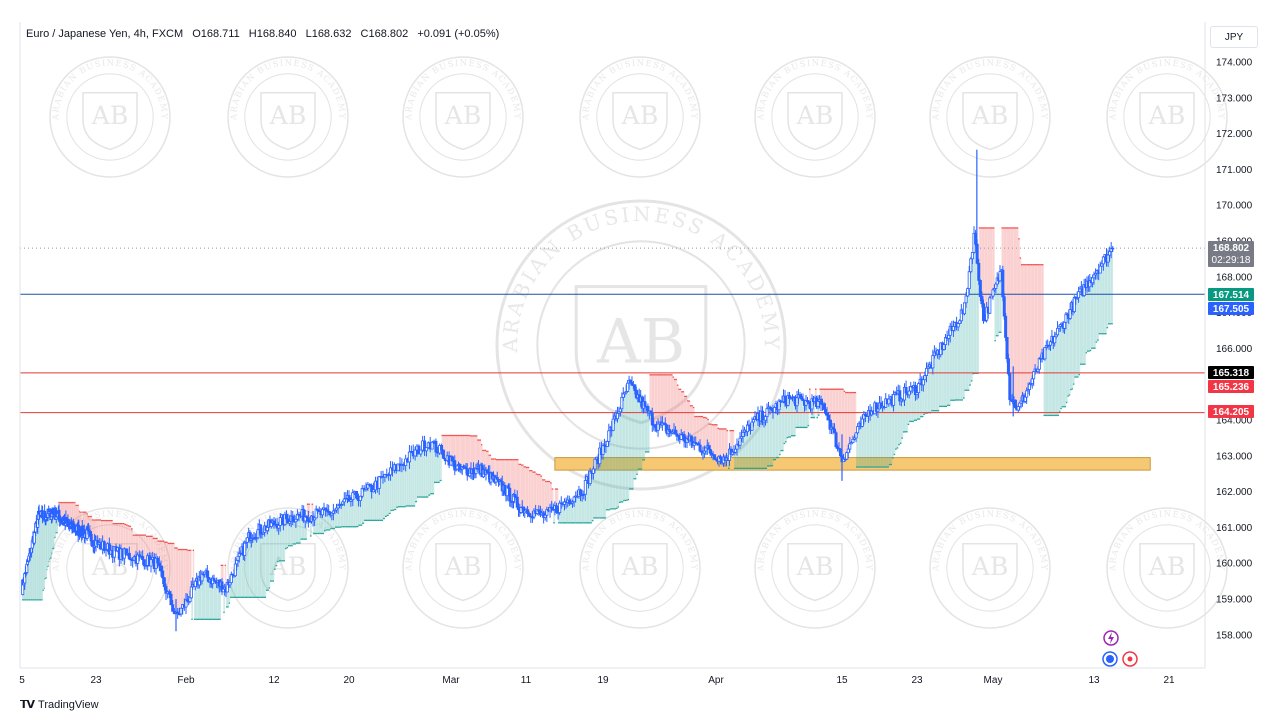  Describe the element at coordinates (1234, 63) in the screenshot. I see `y-tick-label: 174.000` at that location.